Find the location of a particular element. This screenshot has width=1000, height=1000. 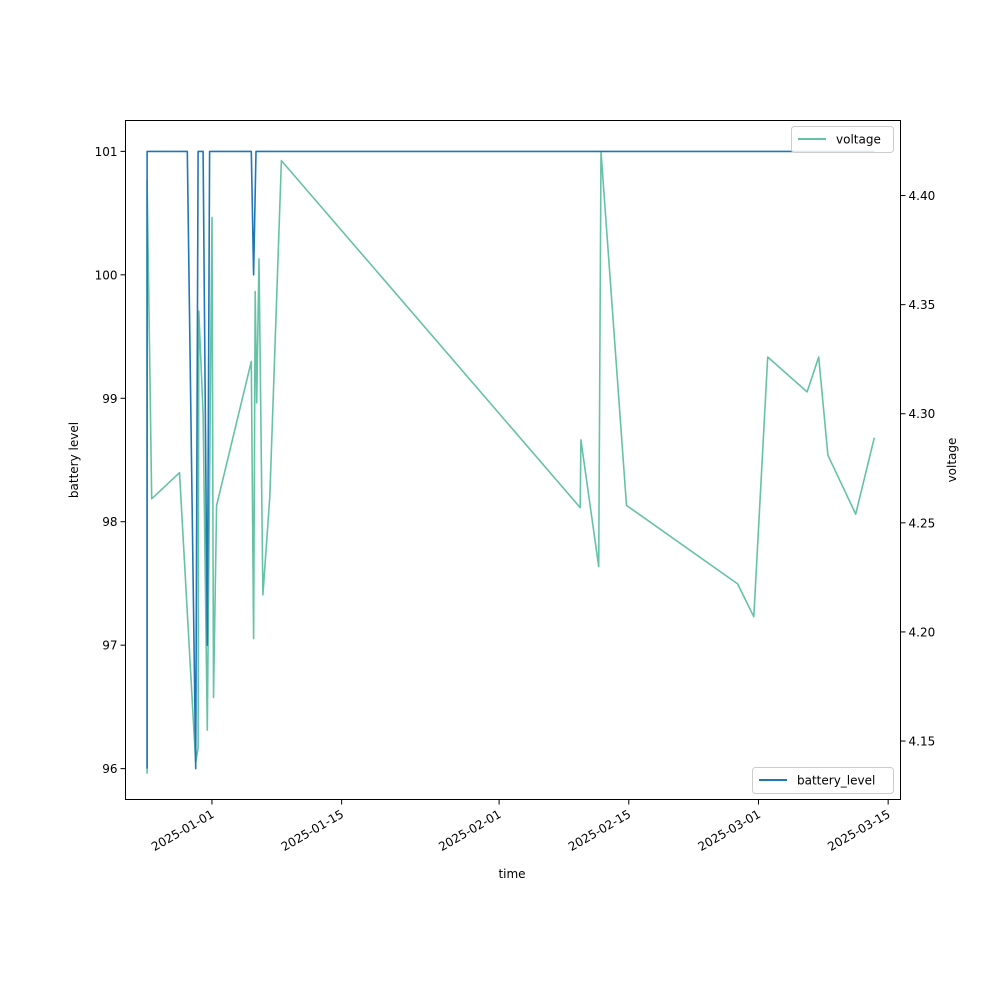

legend-battery-level-frame is located at coordinates (823, 780).